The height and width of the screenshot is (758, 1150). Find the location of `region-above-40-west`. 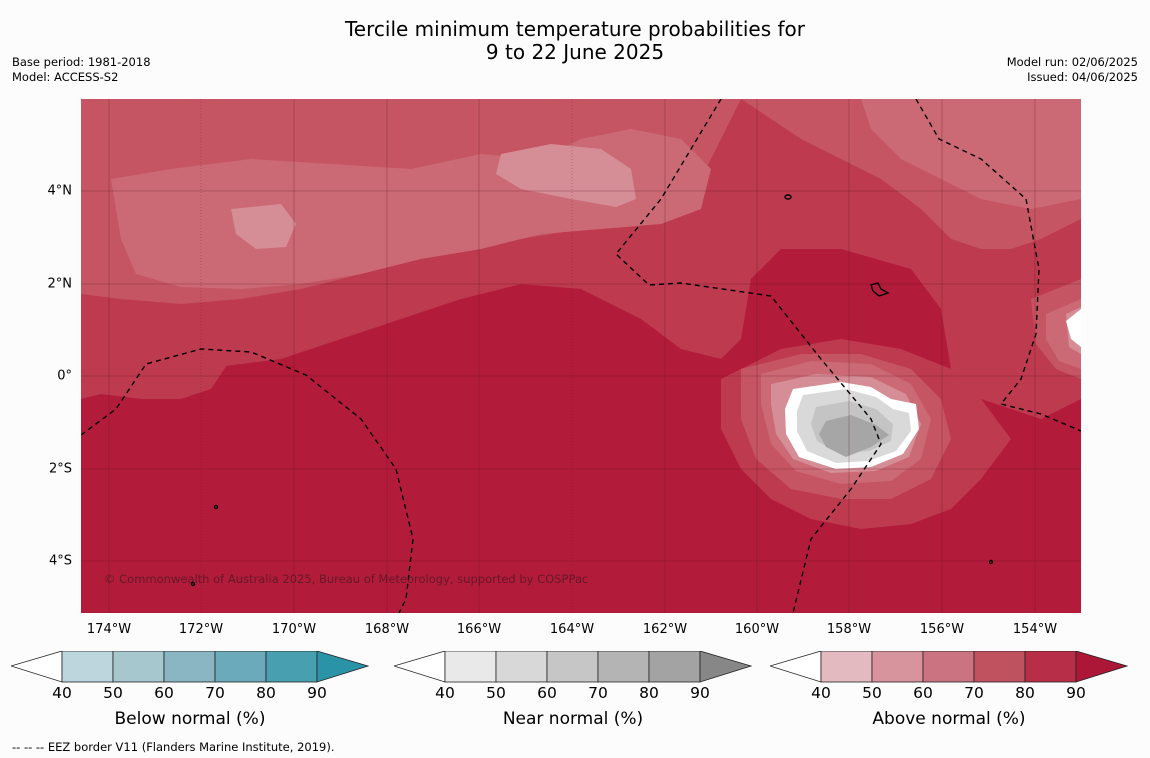

region-above-40-west is located at coordinates (263, 226).